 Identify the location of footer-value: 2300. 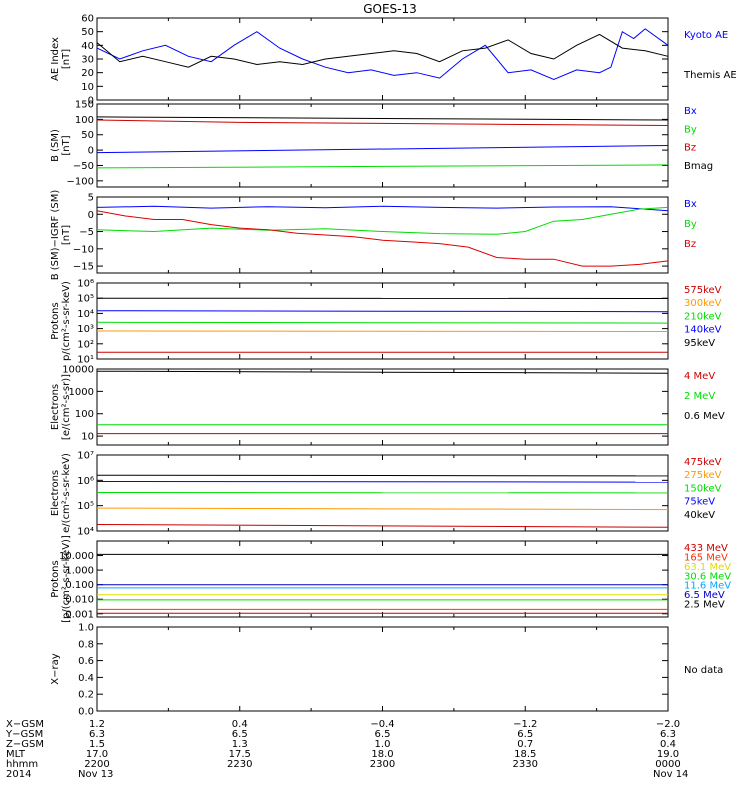
(382, 764).